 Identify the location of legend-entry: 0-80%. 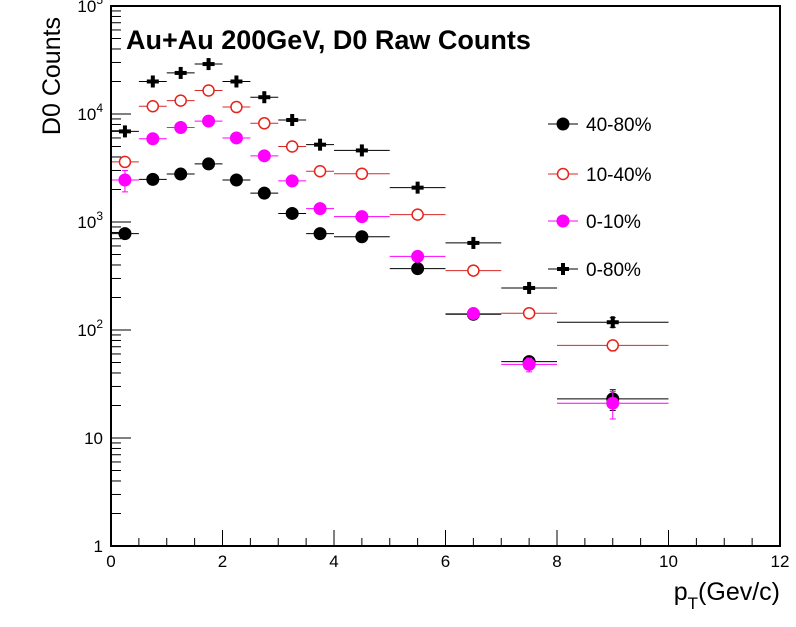
(594, 270).